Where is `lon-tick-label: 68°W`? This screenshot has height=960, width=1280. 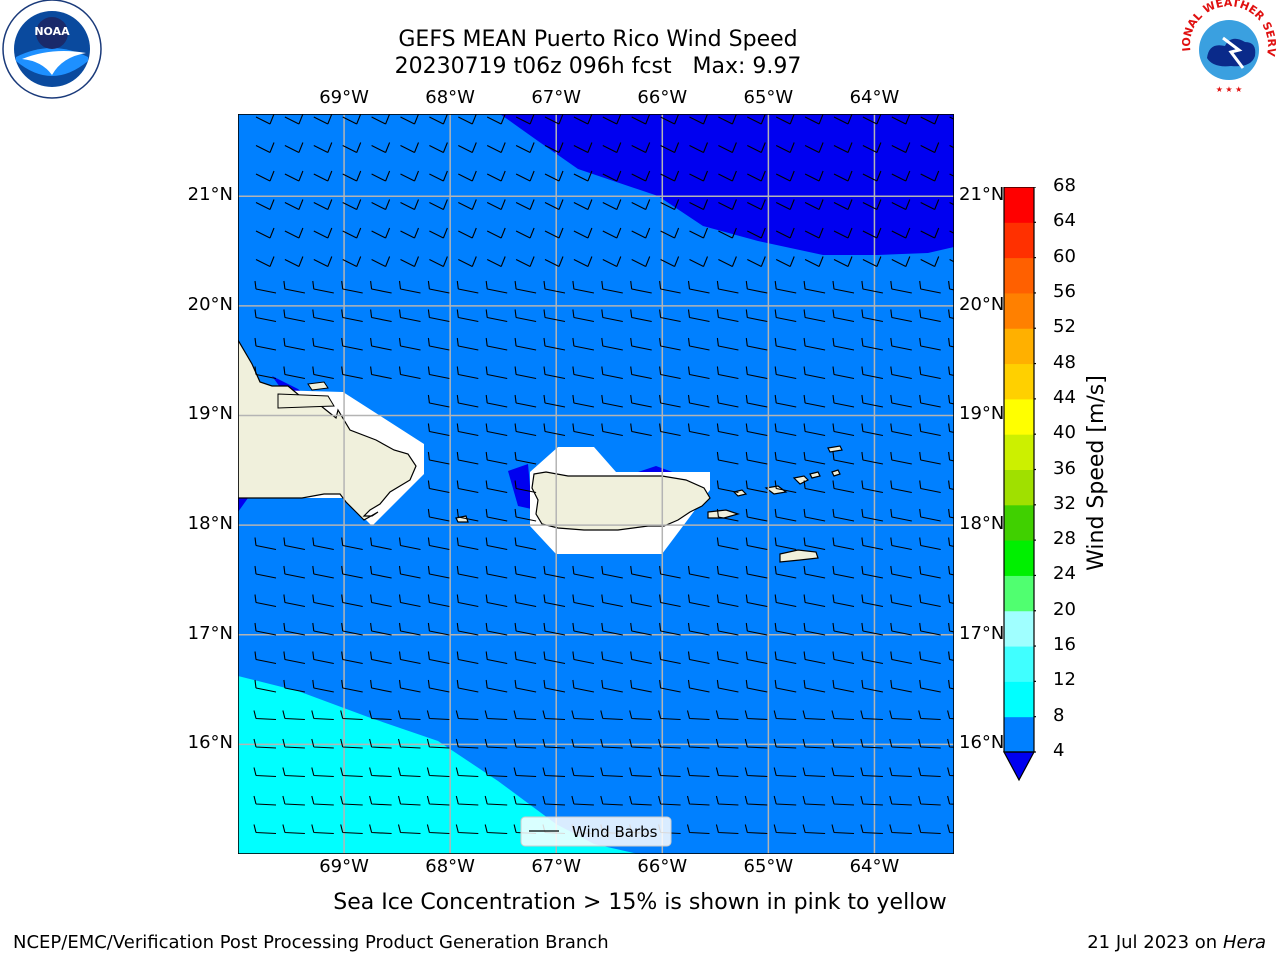 lon-tick-label: 68°W is located at coordinates (450, 97).